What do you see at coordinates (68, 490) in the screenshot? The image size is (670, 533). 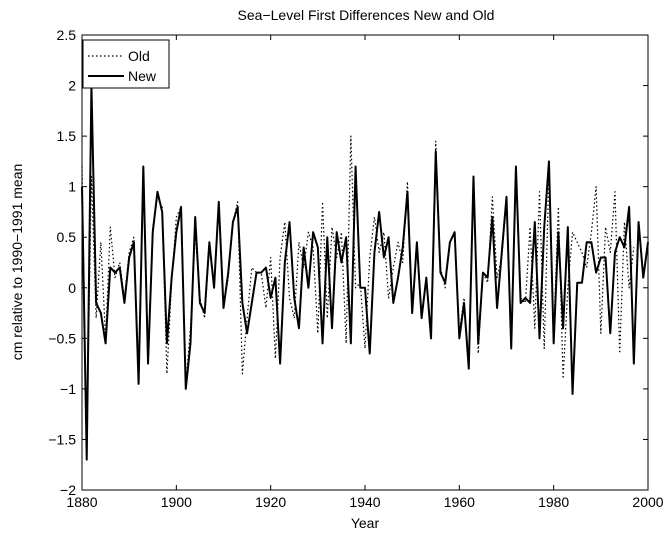 I see `y-tick-label: −2` at bounding box center [68, 490].